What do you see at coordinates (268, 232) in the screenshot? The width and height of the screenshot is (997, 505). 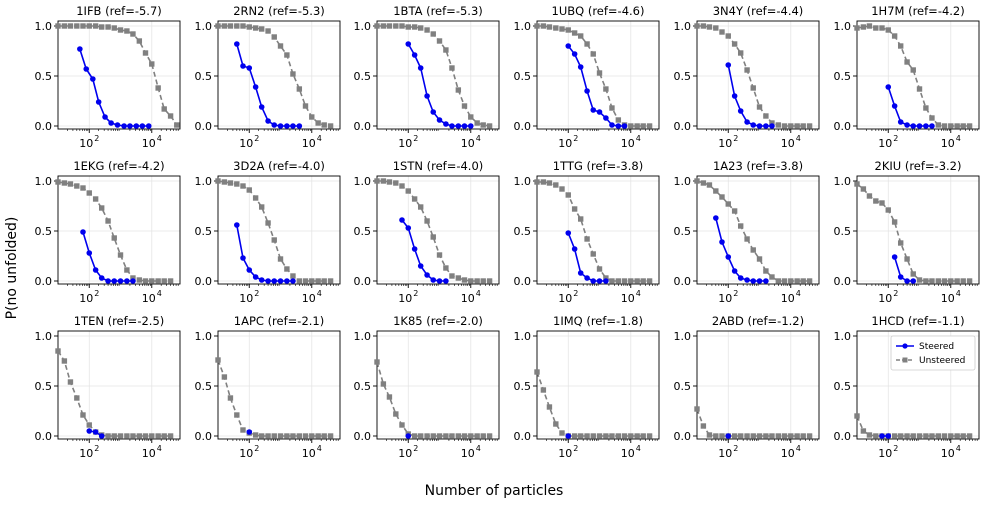 I see `subplot: 3D2A (ref=-4.0)0.00.51.010 2 10 4` at bounding box center [268, 232].